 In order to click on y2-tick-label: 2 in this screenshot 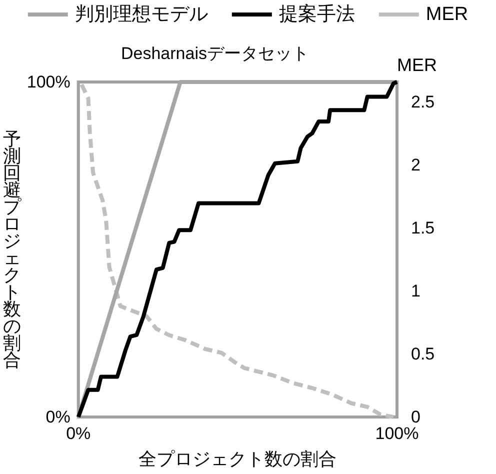, I will do `click(415, 165)`.